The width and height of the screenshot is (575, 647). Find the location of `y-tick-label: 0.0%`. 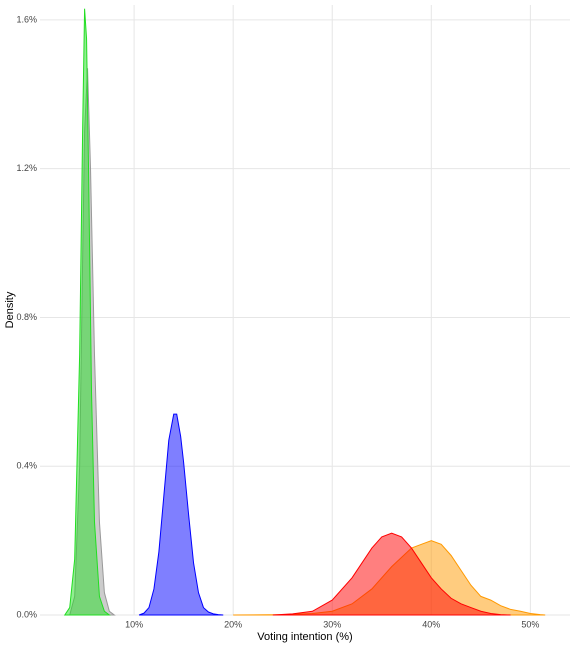

y-tick-label: 0.0% is located at coordinates (26, 614).